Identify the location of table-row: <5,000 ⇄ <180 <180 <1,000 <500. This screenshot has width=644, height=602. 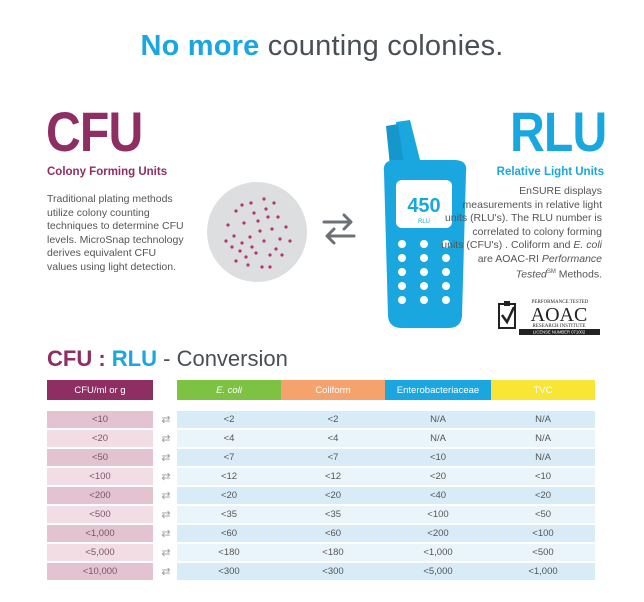
(321, 552).